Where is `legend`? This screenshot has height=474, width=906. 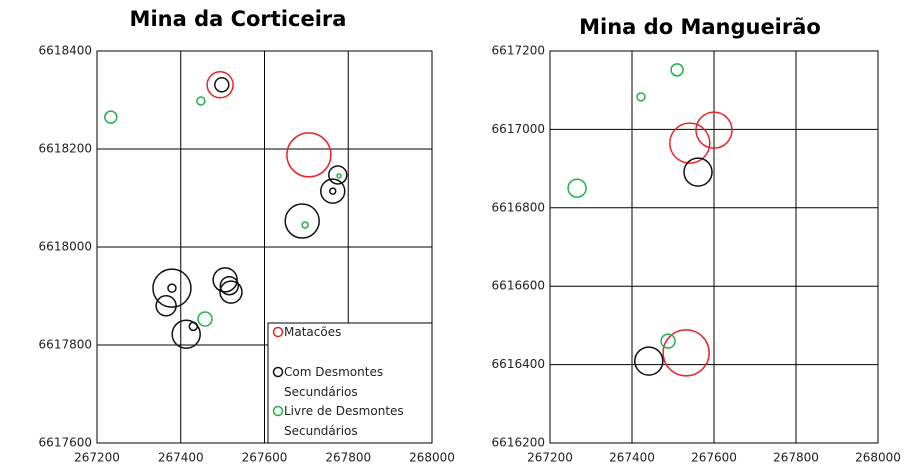
legend is located at coordinates (350, 383).